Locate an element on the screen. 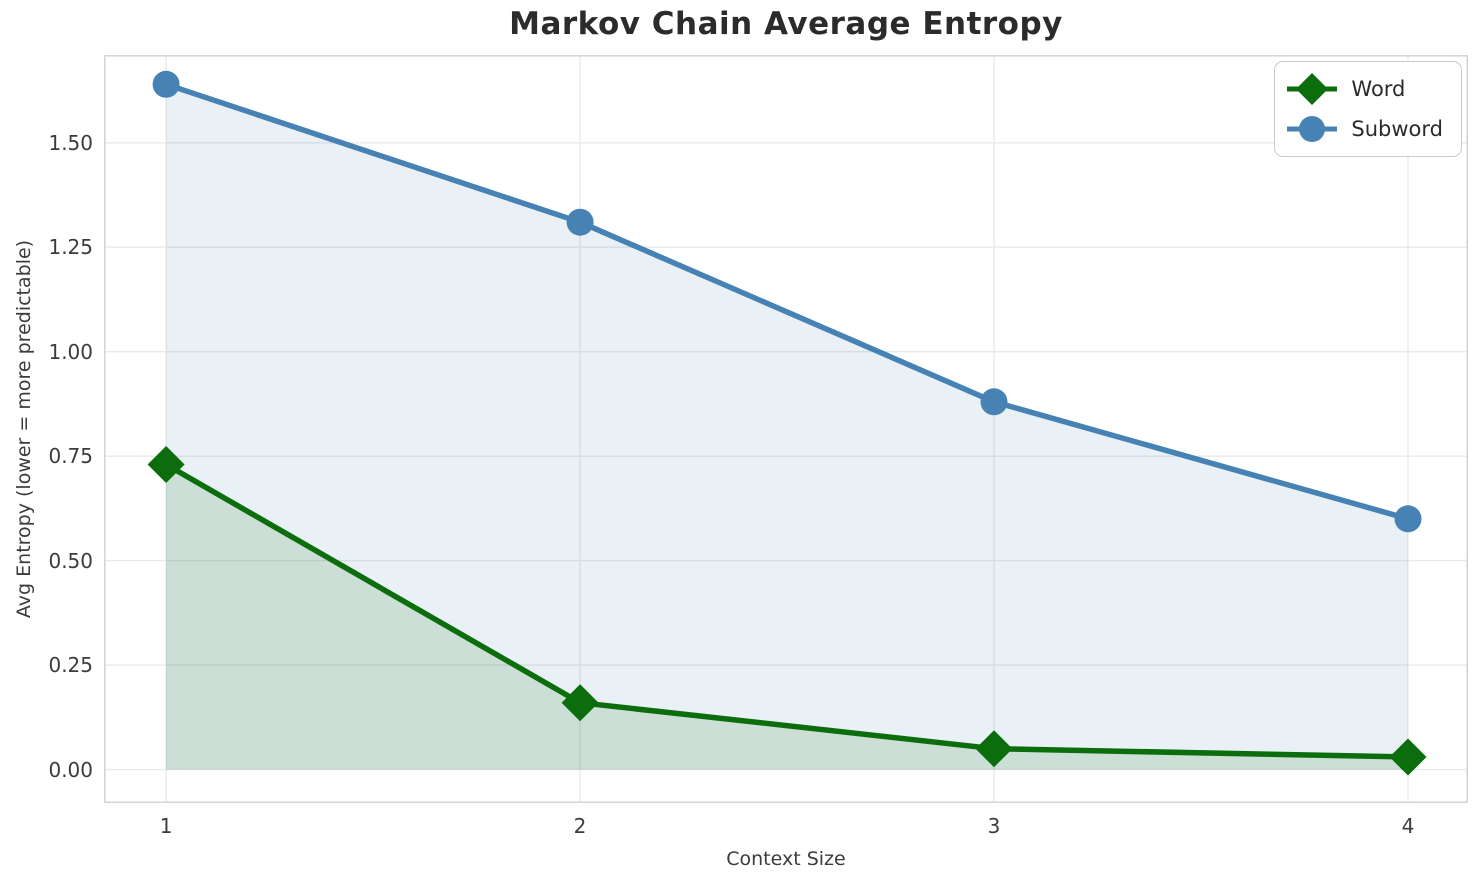 The width and height of the screenshot is (1484, 885). legend-item-subword: Subword is located at coordinates (1364, 129).